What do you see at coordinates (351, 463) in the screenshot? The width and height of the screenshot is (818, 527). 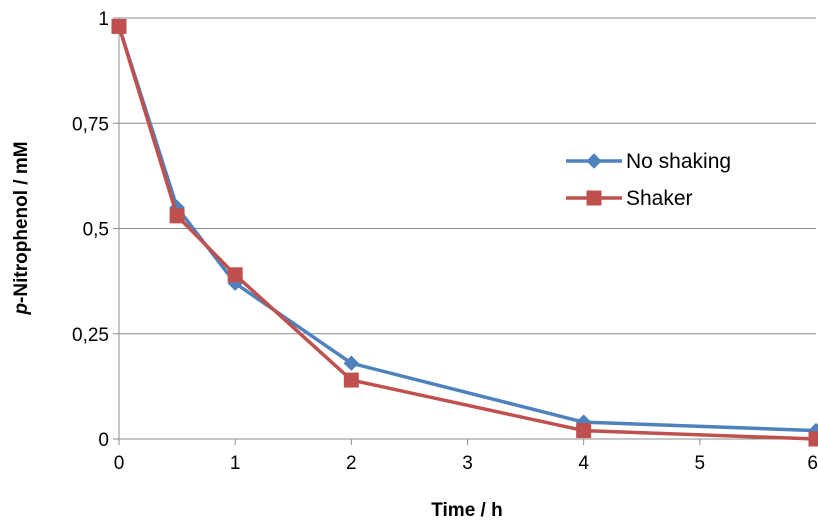 I see `x-tick-label-2: 2` at bounding box center [351, 463].